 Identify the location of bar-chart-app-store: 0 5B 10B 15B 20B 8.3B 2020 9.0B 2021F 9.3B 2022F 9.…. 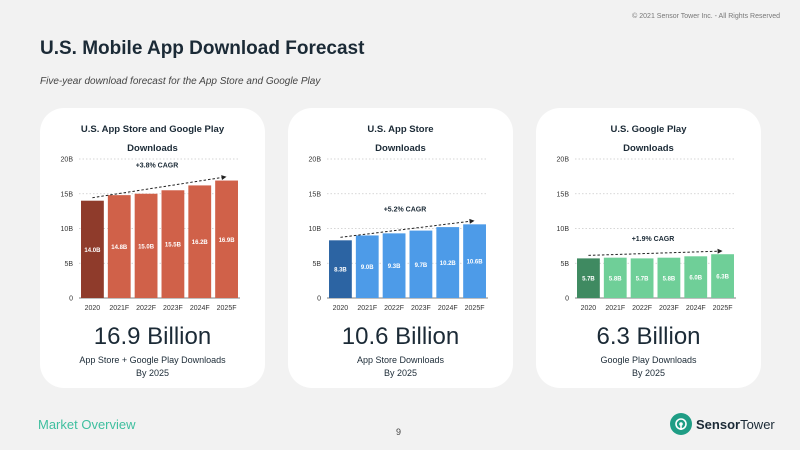
(398, 234).